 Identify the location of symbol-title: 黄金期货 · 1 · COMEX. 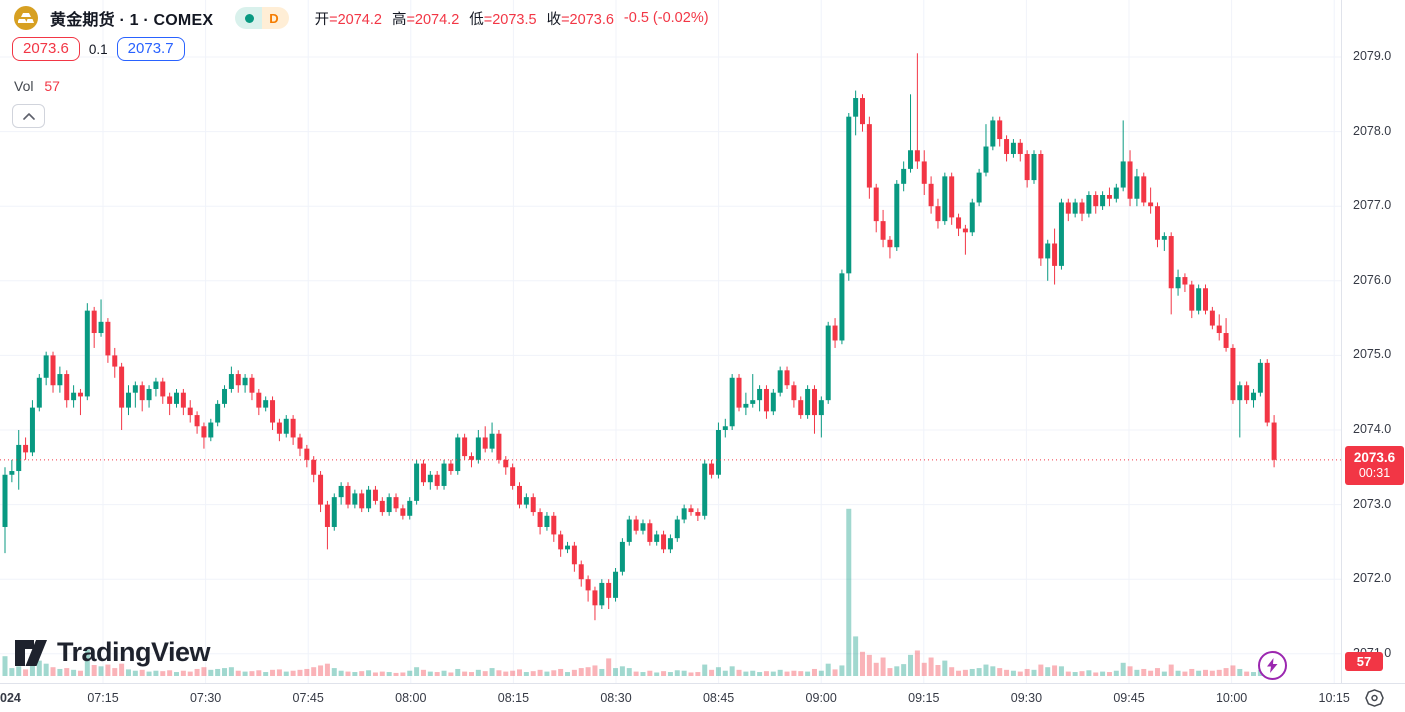
(132, 20).